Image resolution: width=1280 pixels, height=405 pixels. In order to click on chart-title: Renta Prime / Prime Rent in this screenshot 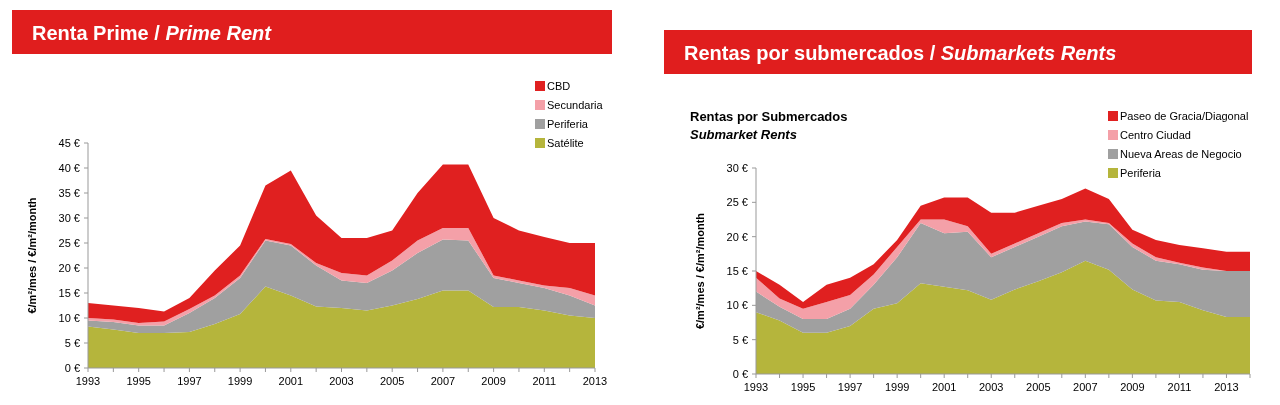, I will do `click(152, 33)`.